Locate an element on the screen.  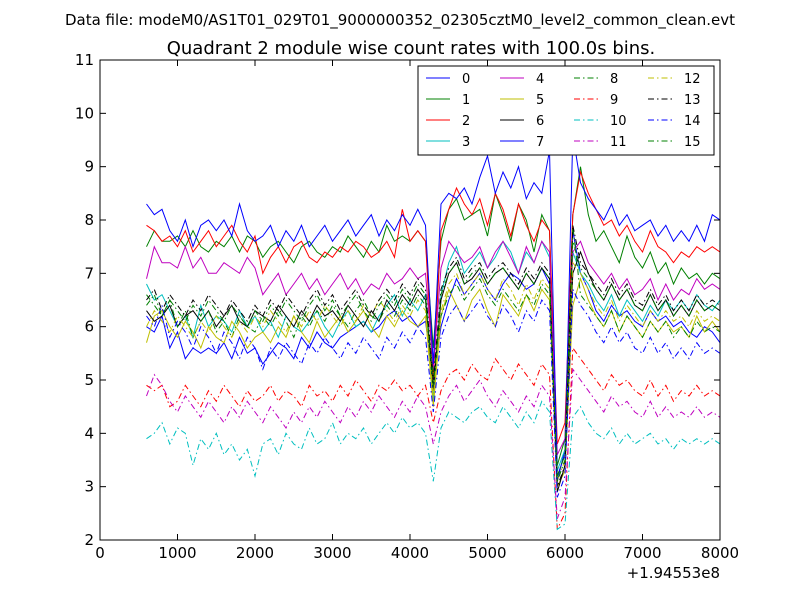
legend-label-7: 7 is located at coordinates (540, 142).